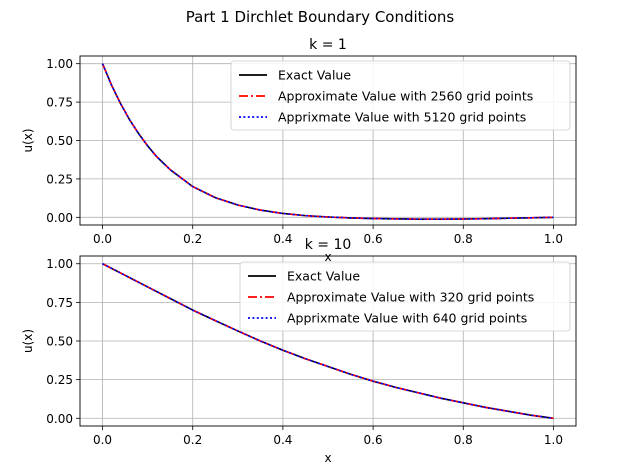 The height and width of the screenshot is (476, 640). What do you see at coordinates (405, 96) in the screenshot?
I see `legend-label: Approximate Value with 2560 grid points` at bounding box center [405, 96].